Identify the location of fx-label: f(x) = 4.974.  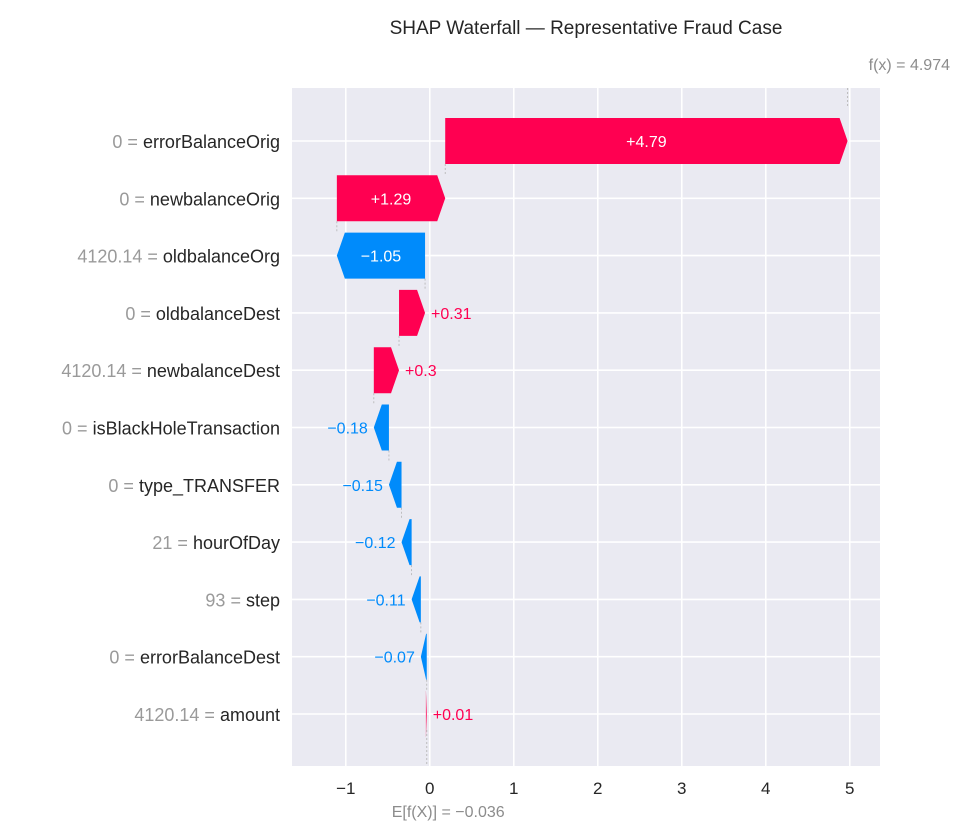
(909, 65).